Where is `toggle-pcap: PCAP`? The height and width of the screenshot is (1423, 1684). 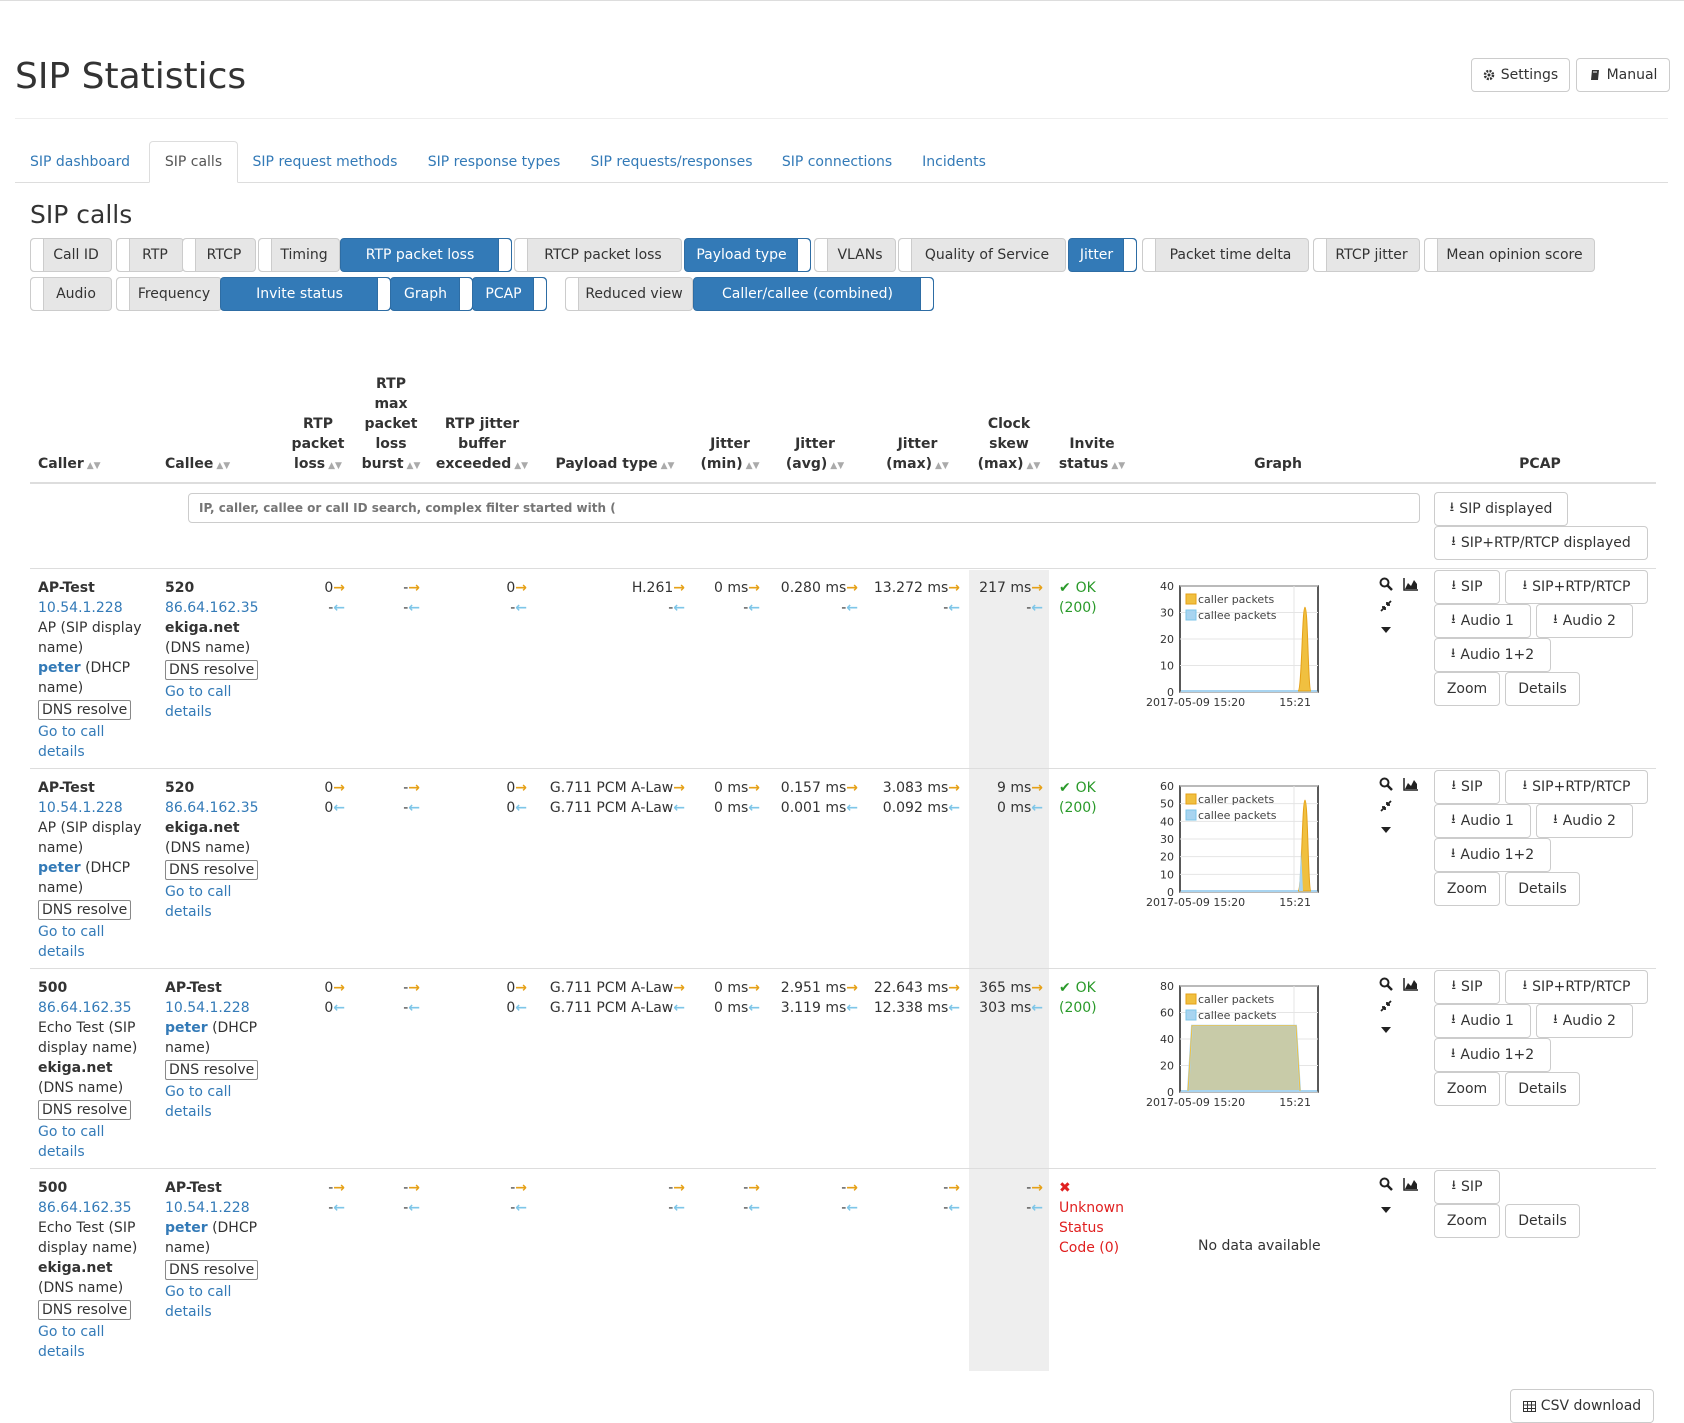 toggle-pcap: PCAP is located at coordinates (509, 294).